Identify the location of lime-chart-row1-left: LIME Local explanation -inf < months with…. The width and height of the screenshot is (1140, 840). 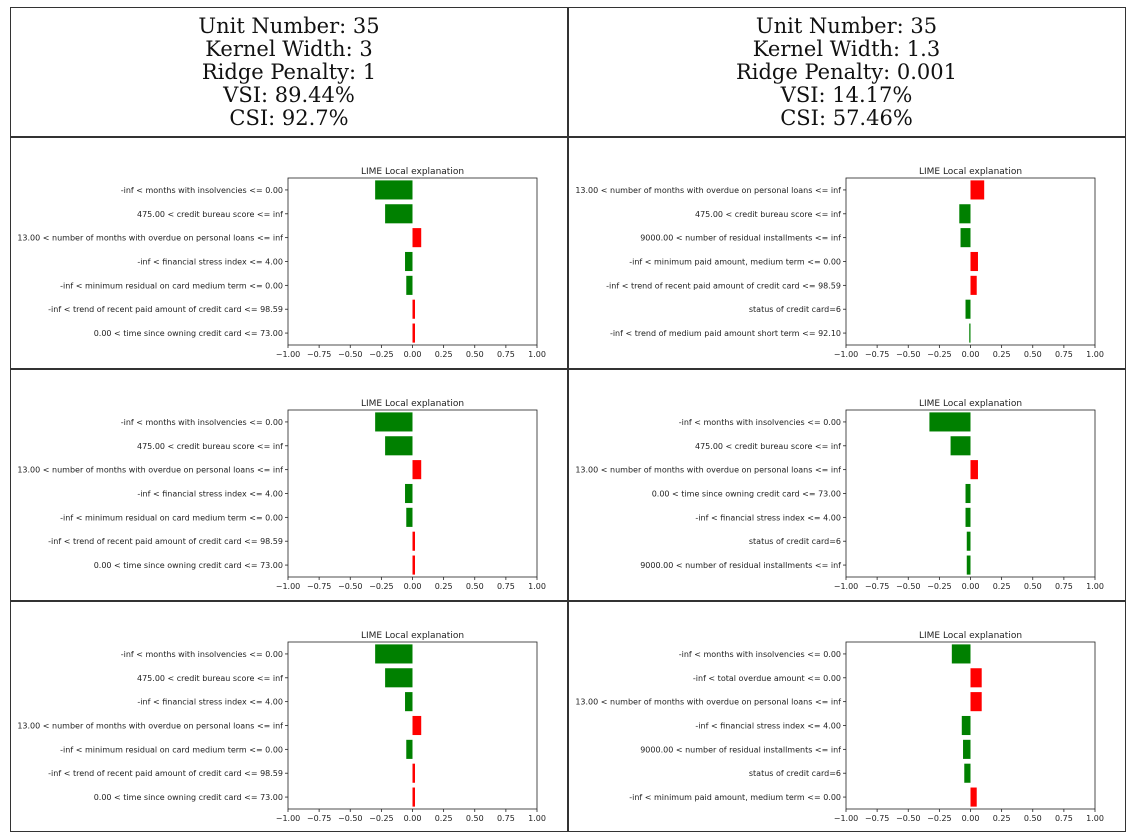
(289, 253).